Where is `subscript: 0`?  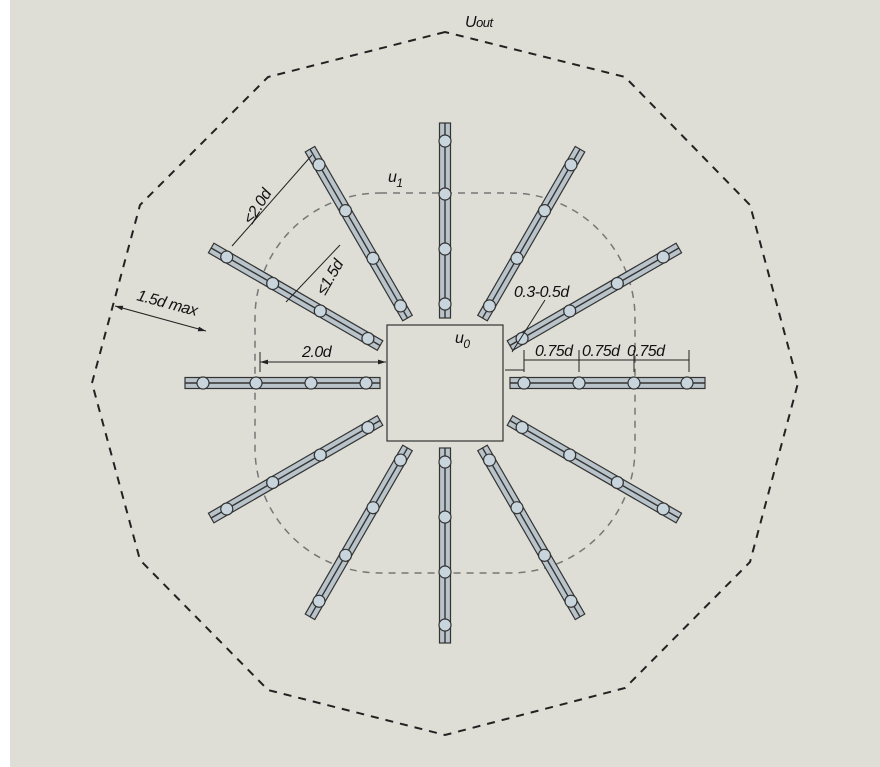
subscript: 0 is located at coordinates (466, 344).